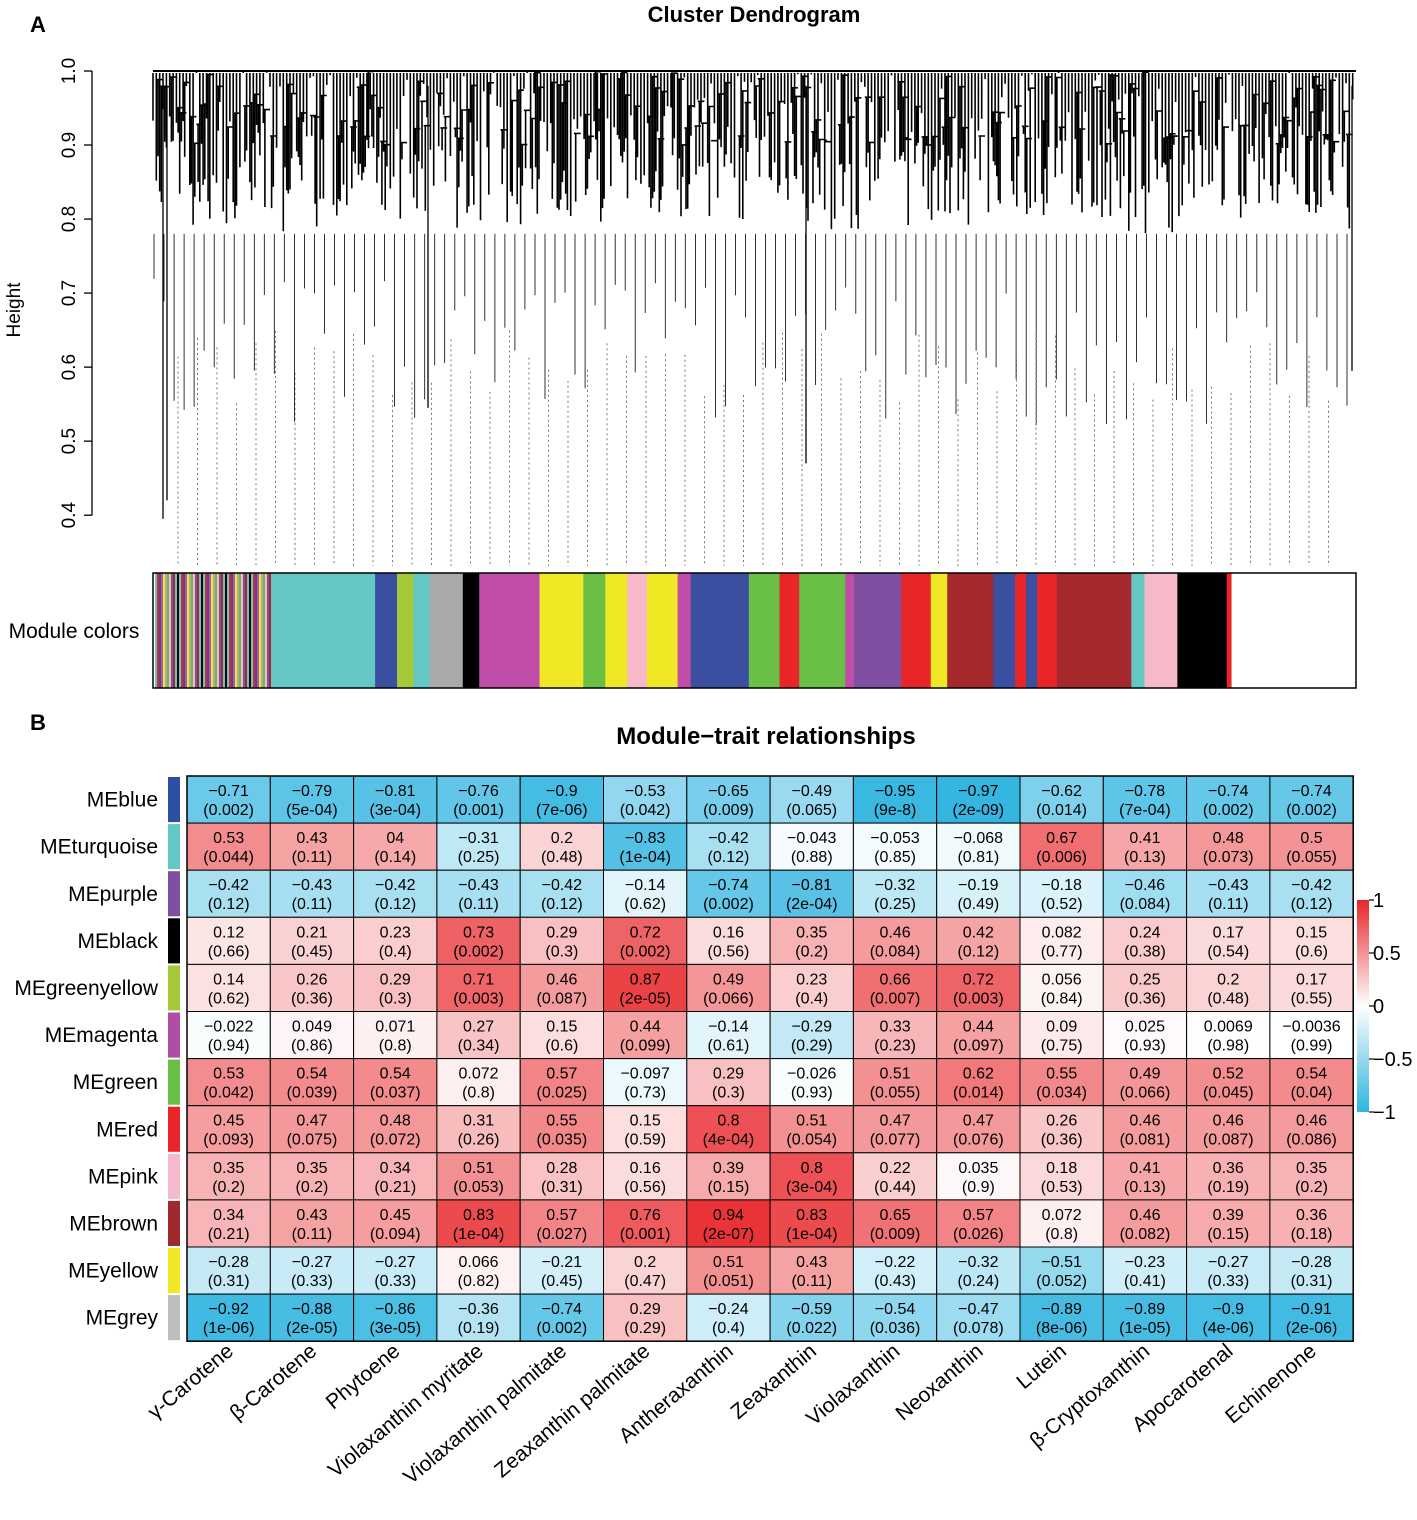 The height and width of the screenshot is (1520, 1417). What do you see at coordinates (1145, 1262) in the screenshot?
I see `heatmap-cell-correlation: −0.23` at bounding box center [1145, 1262].